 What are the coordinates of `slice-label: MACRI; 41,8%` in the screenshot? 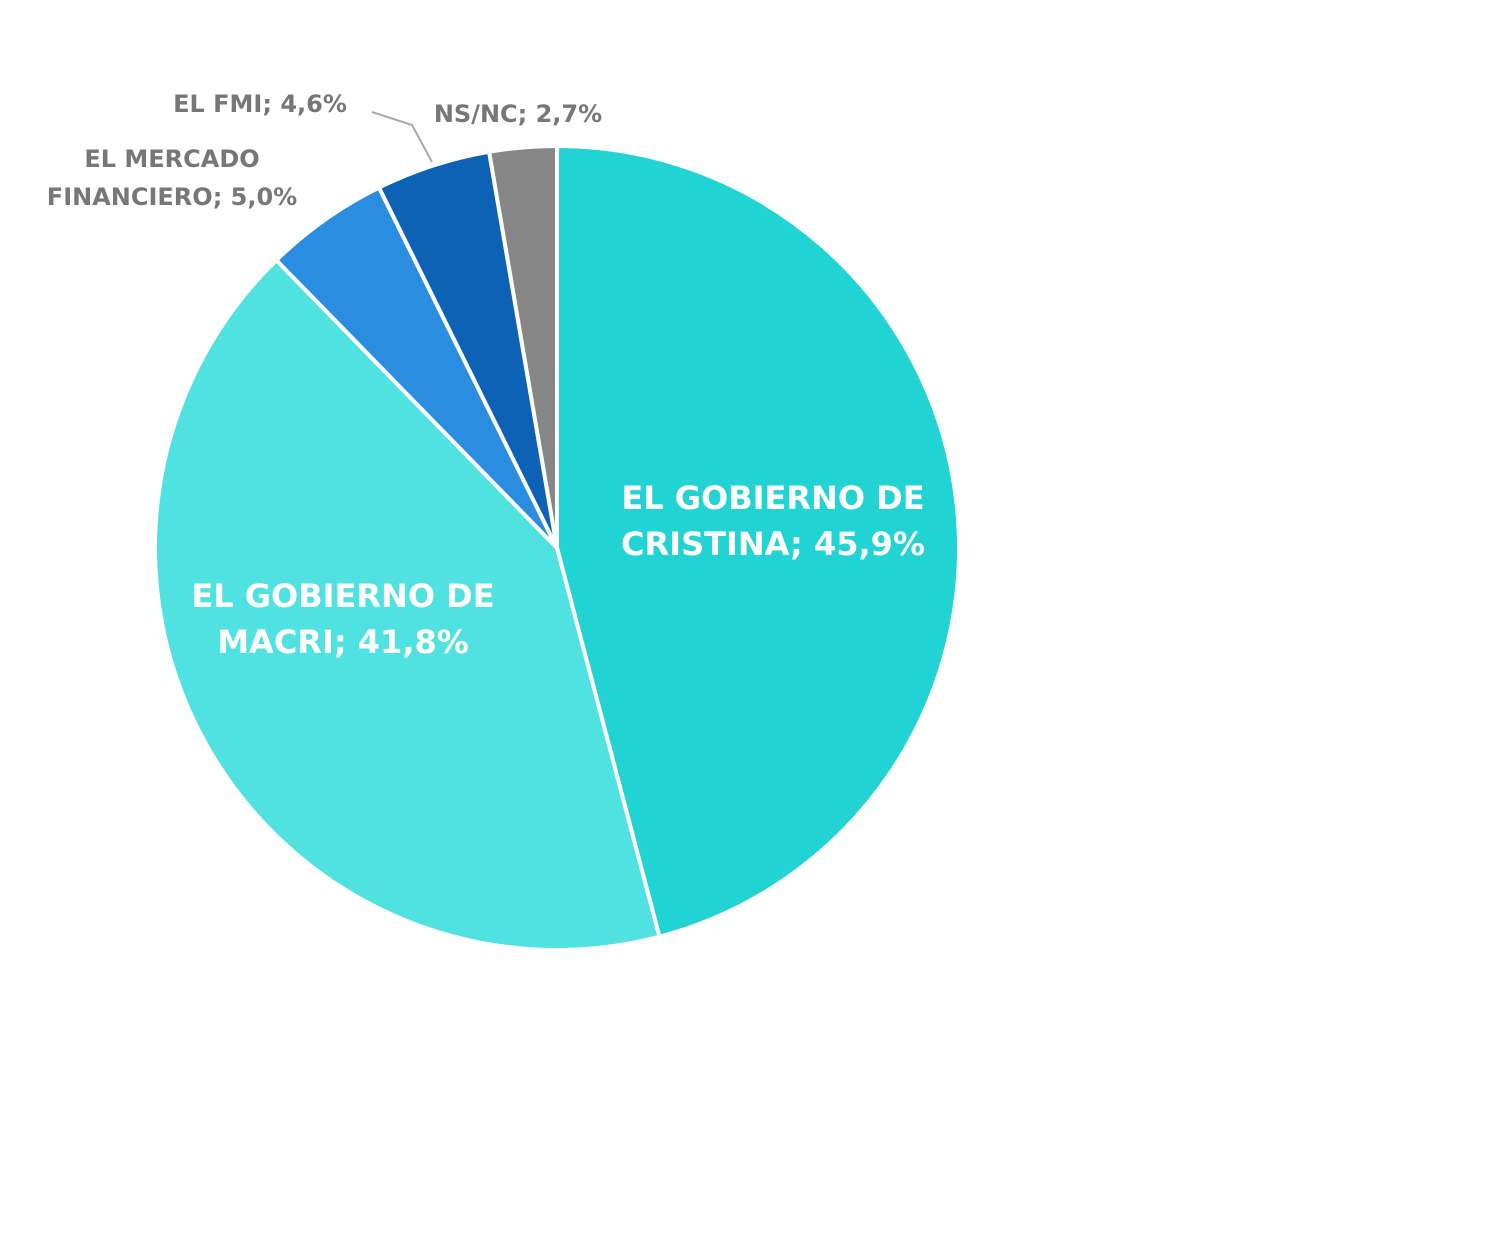 It's located at (343, 642).